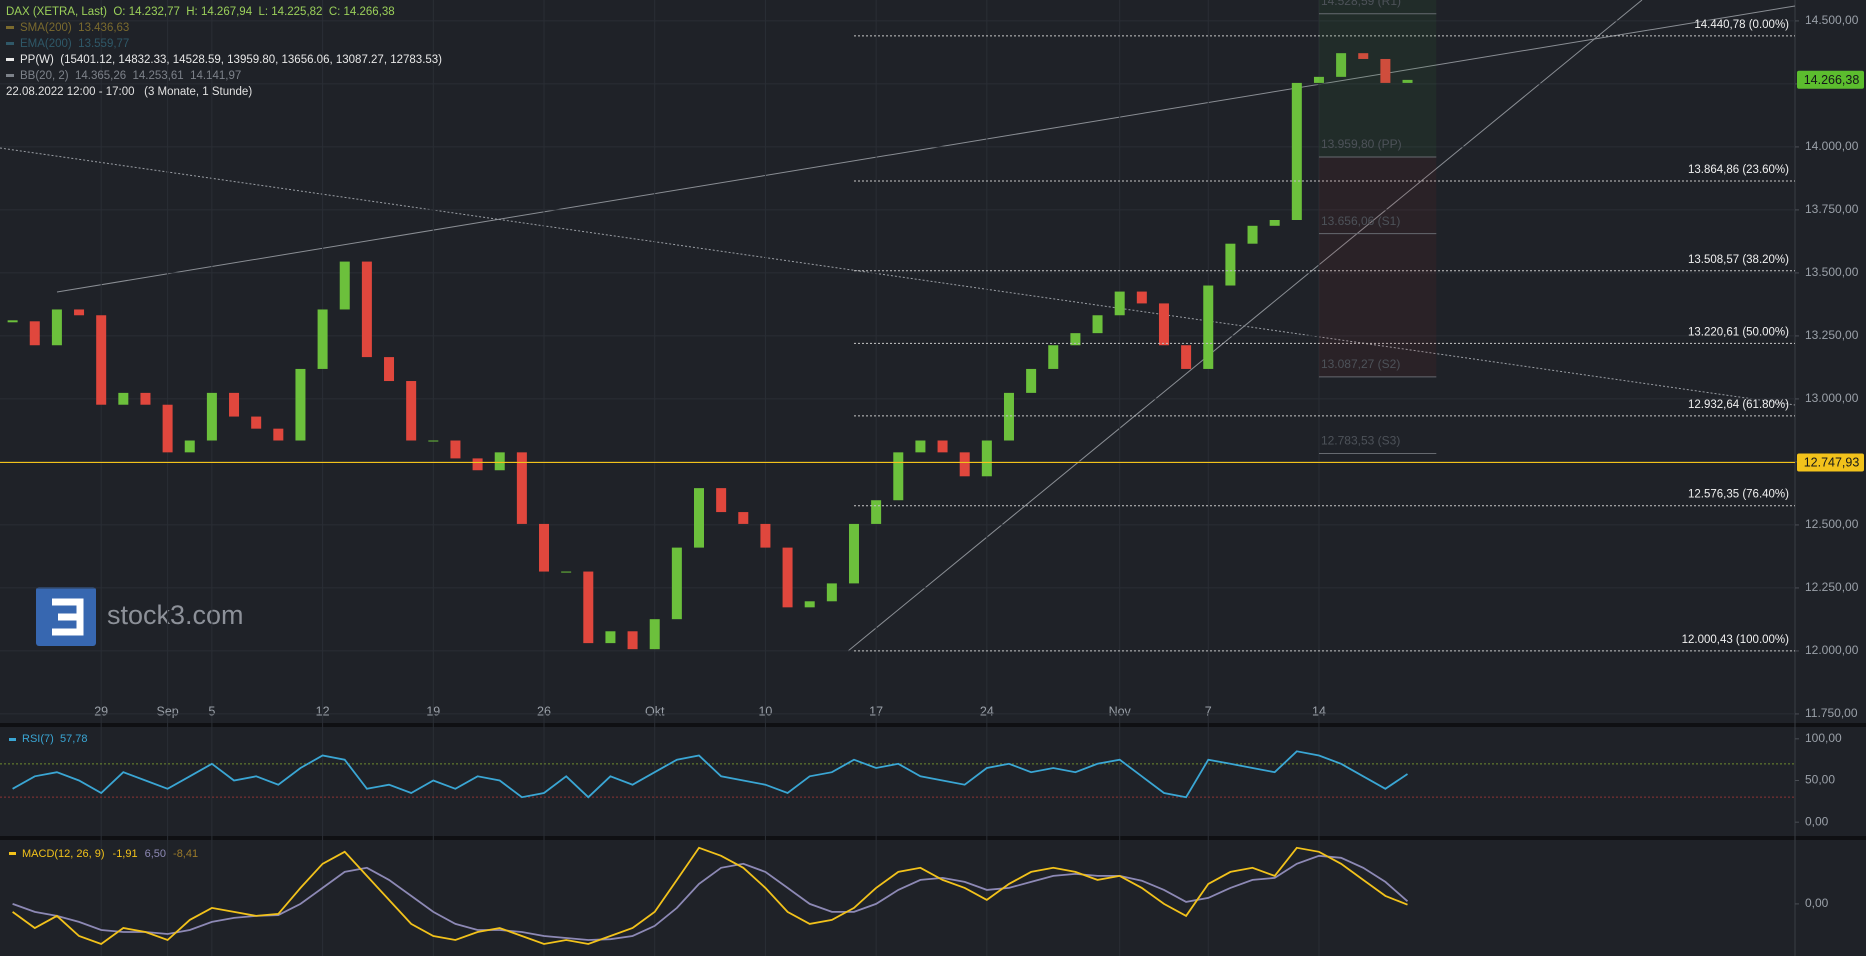  Describe the element at coordinates (185, 854) in the screenshot. I see `legend-value: -8,41` at that location.